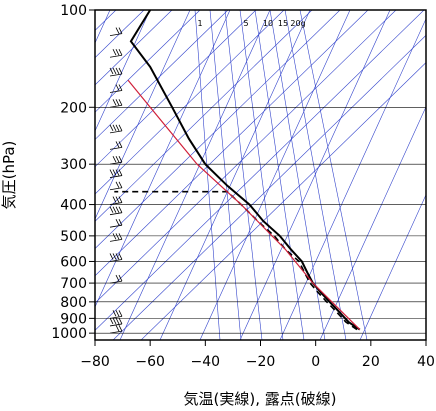 Image resolution: width=436 pixels, height=411 pixels. What do you see at coordinates (73, 262) in the screenshot?
I see `y-tick-label: 600` at bounding box center [73, 262].